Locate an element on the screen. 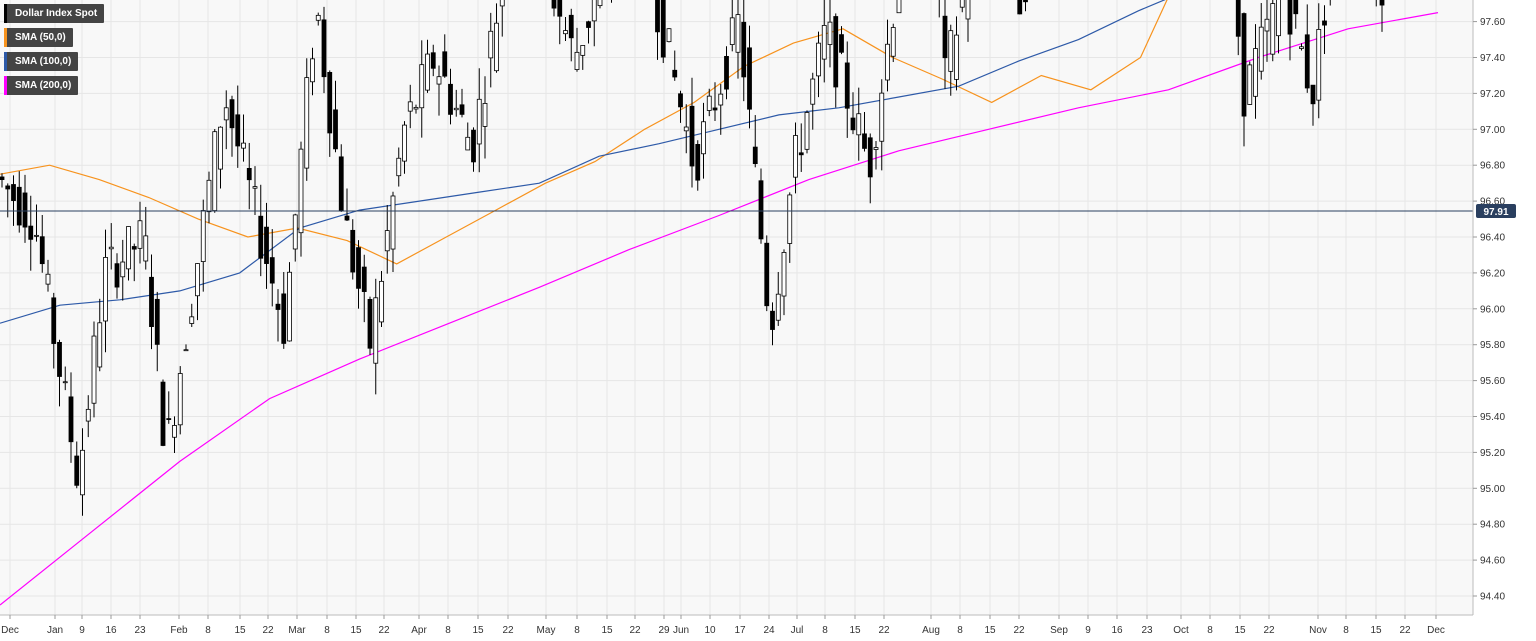 This screenshot has width=1536, height=641. y-tick-label: 94.60 is located at coordinates (1492, 561).